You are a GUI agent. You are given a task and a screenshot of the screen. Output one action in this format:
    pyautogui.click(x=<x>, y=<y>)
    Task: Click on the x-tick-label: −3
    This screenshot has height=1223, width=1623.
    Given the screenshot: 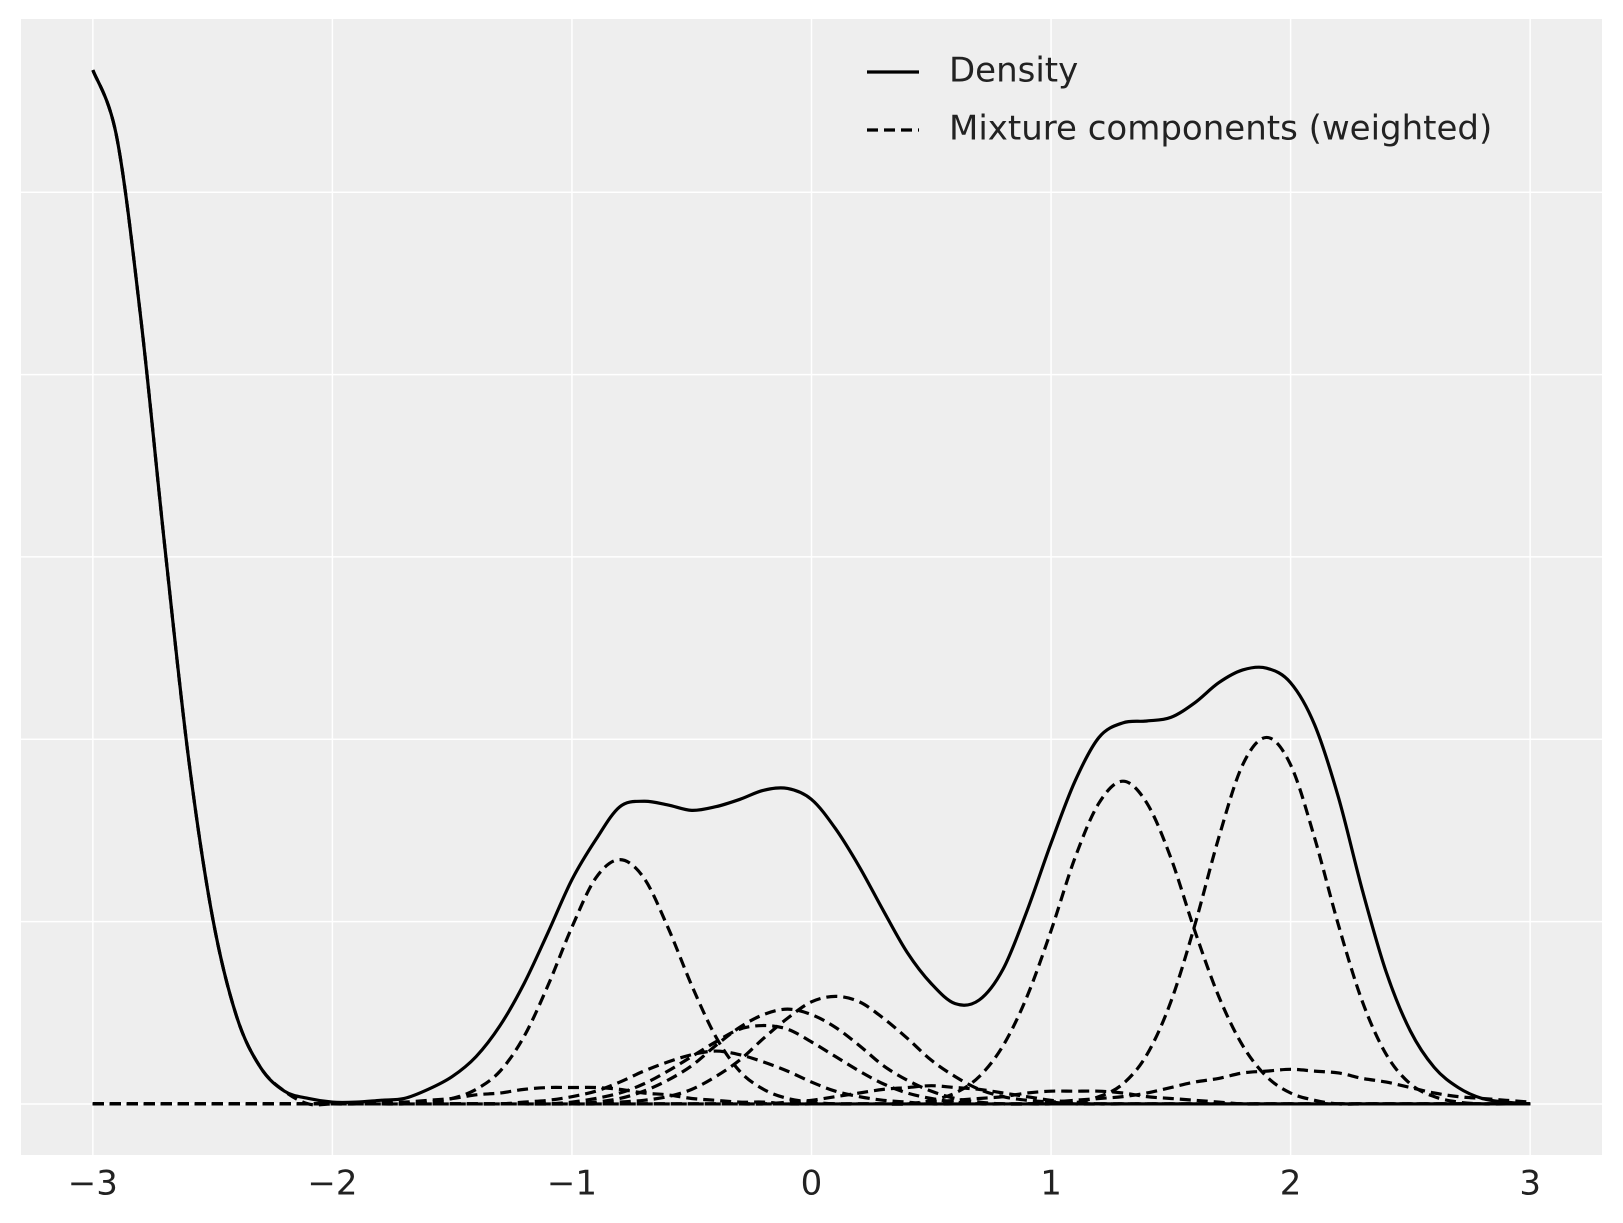 What is the action you would take?
    pyautogui.click(x=93, y=1184)
    